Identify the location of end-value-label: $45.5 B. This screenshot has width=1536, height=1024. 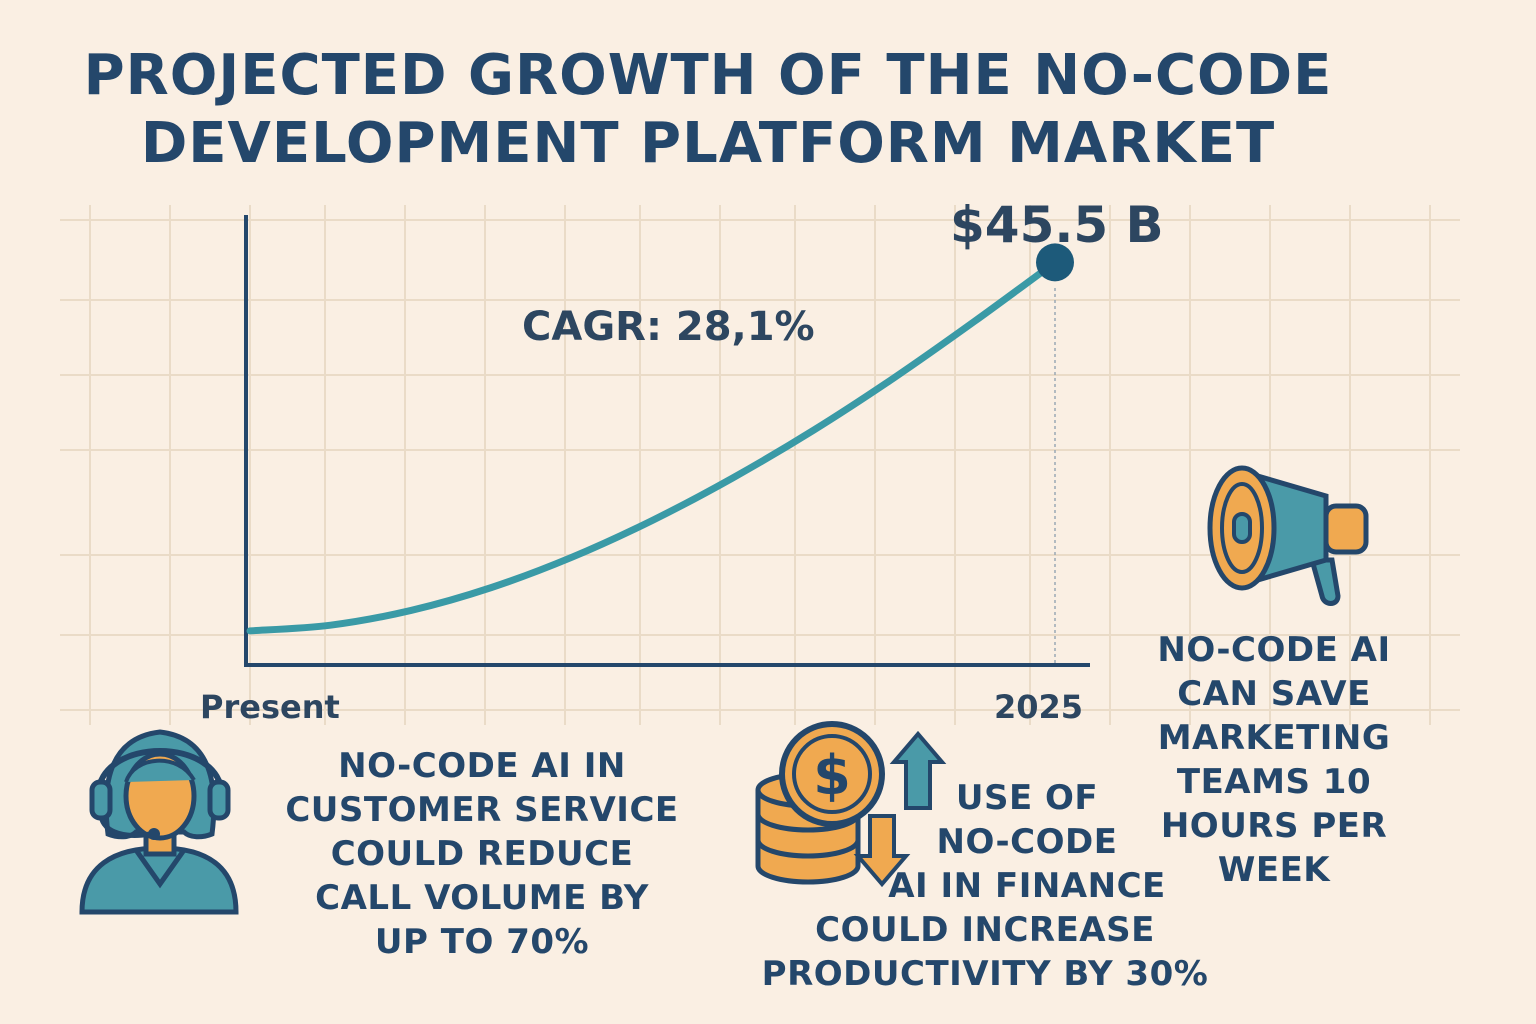
(1057, 225).